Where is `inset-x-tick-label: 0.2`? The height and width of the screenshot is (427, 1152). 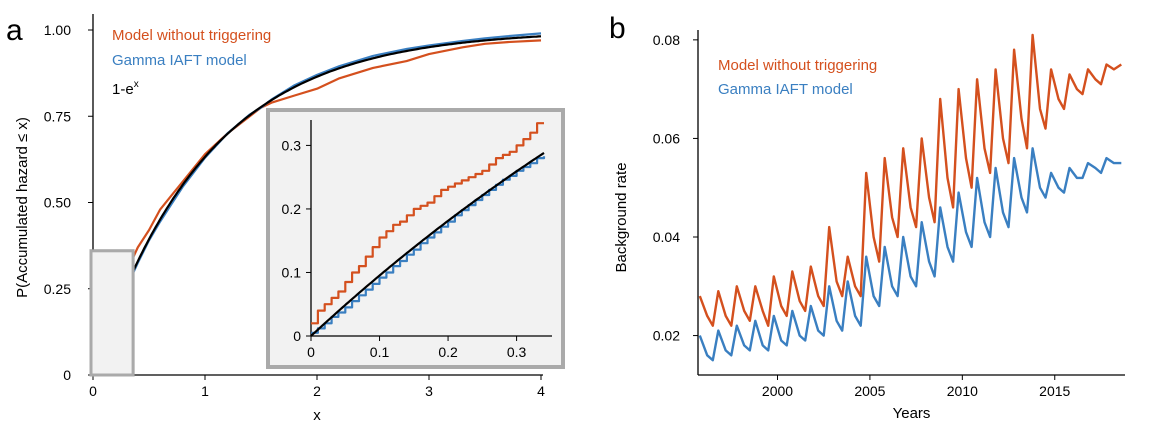
inset-x-tick-label: 0.2 is located at coordinates (448, 352).